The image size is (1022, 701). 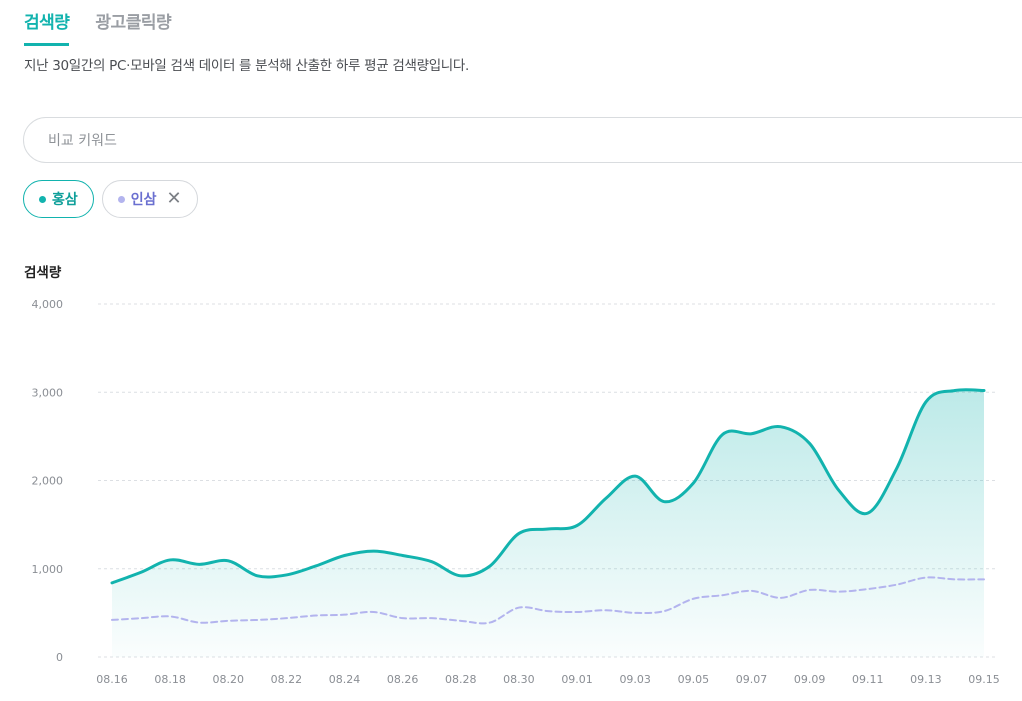 What do you see at coordinates (174, 198) in the screenshot?
I see `close-icon: ✕` at bounding box center [174, 198].